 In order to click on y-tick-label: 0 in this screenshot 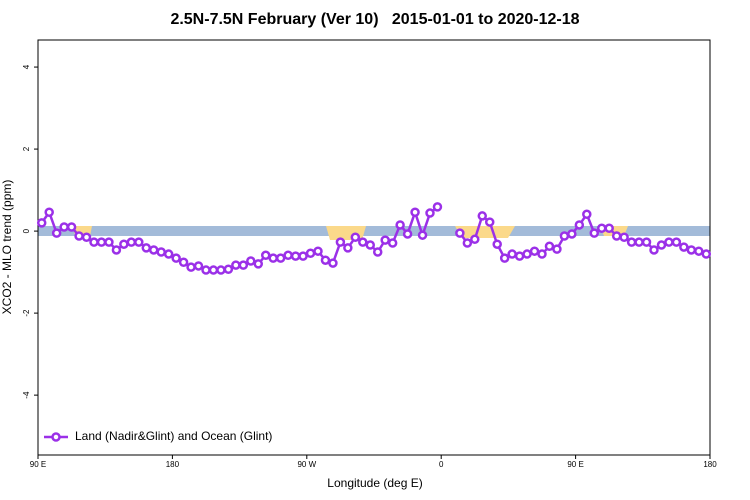, I will do `click(26, 230)`.